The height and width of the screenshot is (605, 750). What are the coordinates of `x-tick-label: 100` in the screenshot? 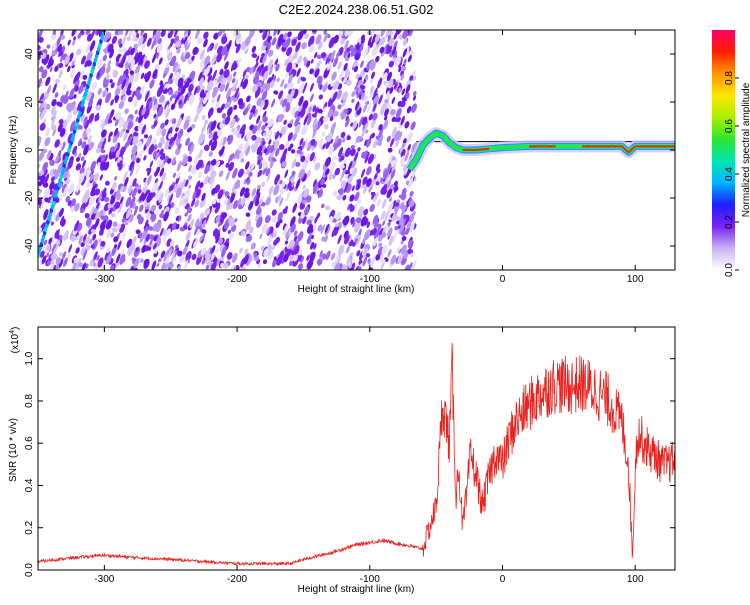 It's located at (635, 579).